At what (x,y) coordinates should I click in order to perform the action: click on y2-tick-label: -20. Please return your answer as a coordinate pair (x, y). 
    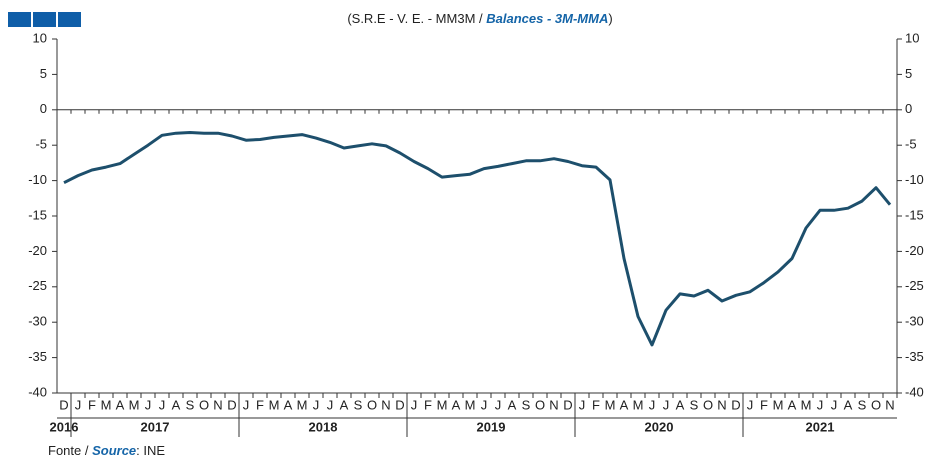
    Looking at the image, I should click on (914, 250).